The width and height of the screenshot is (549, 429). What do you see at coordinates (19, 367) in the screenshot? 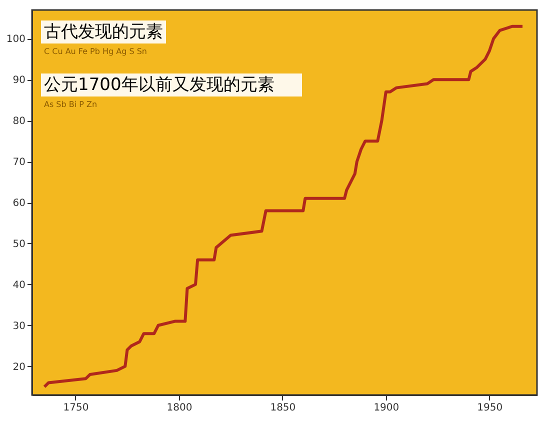
I see `y-tick-label: 20` at bounding box center [19, 367].